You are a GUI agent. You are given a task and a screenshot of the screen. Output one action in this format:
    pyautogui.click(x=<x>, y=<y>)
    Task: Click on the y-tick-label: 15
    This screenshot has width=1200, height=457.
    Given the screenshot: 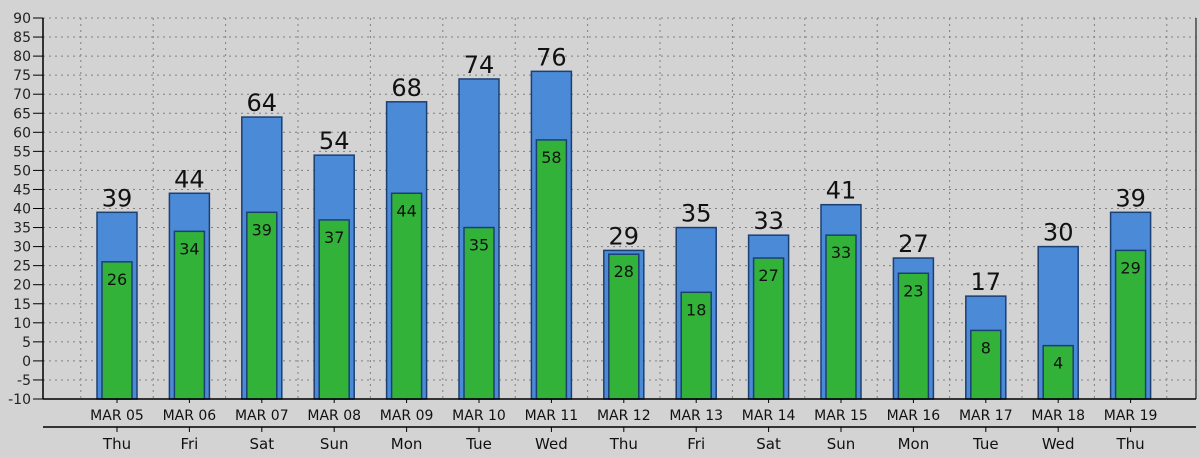 What is the action you would take?
    pyautogui.click(x=22, y=305)
    